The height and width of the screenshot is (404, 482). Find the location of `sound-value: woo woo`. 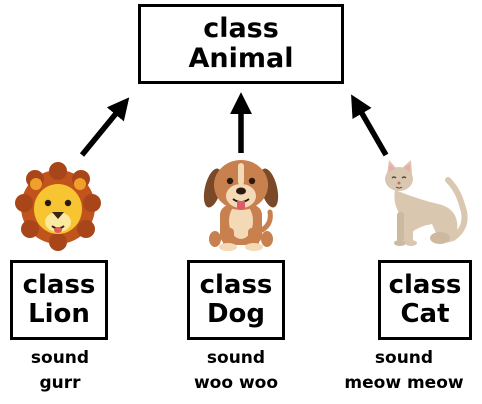

sound-value: woo woo is located at coordinates (236, 382).